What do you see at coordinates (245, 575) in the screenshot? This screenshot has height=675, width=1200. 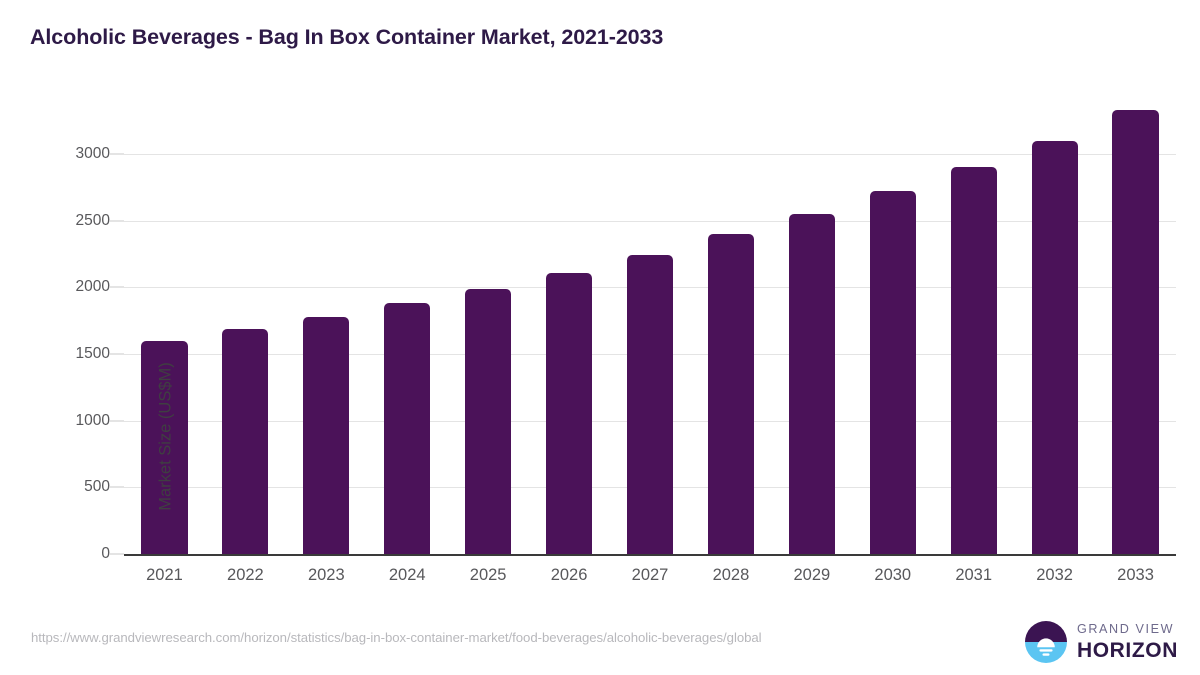 I see `x-tick-label: 2022` at bounding box center [245, 575].